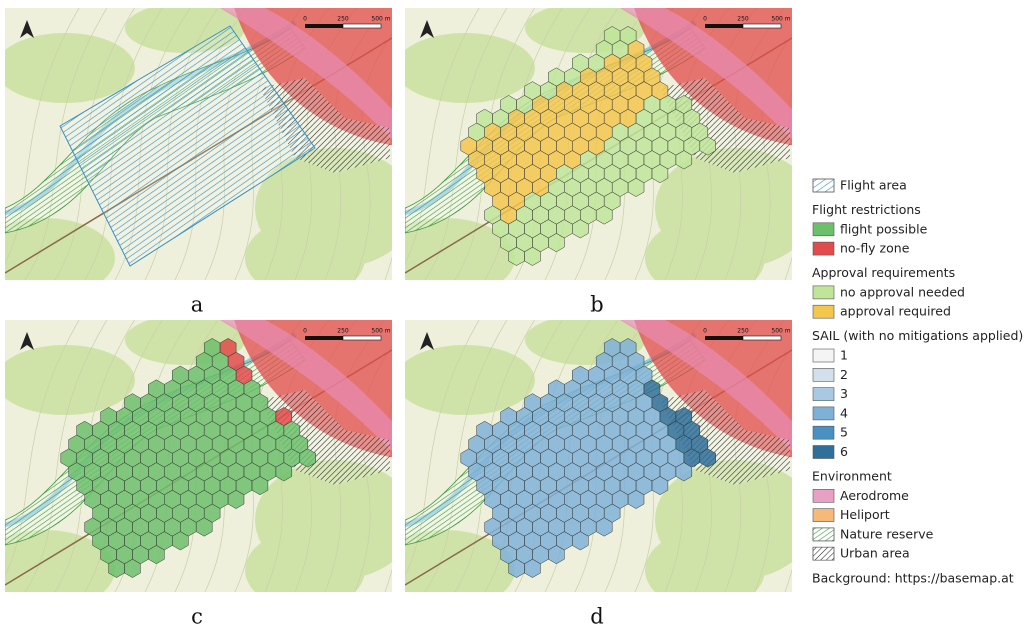 The width and height of the screenshot is (1024, 633). Describe the element at coordinates (197, 617) in the screenshot. I see `panel-label: c` at that location.